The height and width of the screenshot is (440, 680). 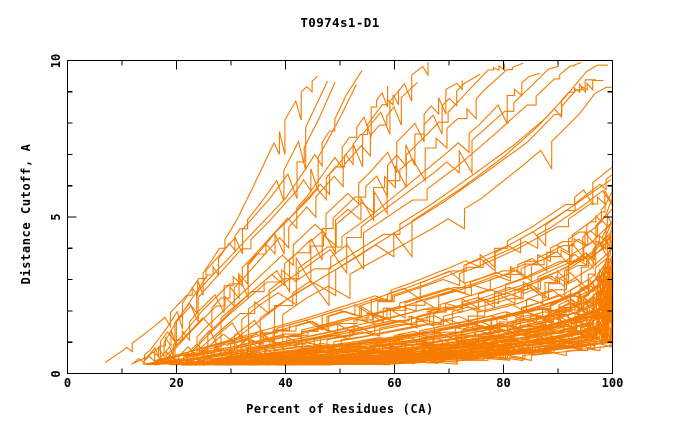 What do you see at coordinates (176, 383) in the screenshot?
I see `x-tick-label: 20` at bounding box center [176, 383].